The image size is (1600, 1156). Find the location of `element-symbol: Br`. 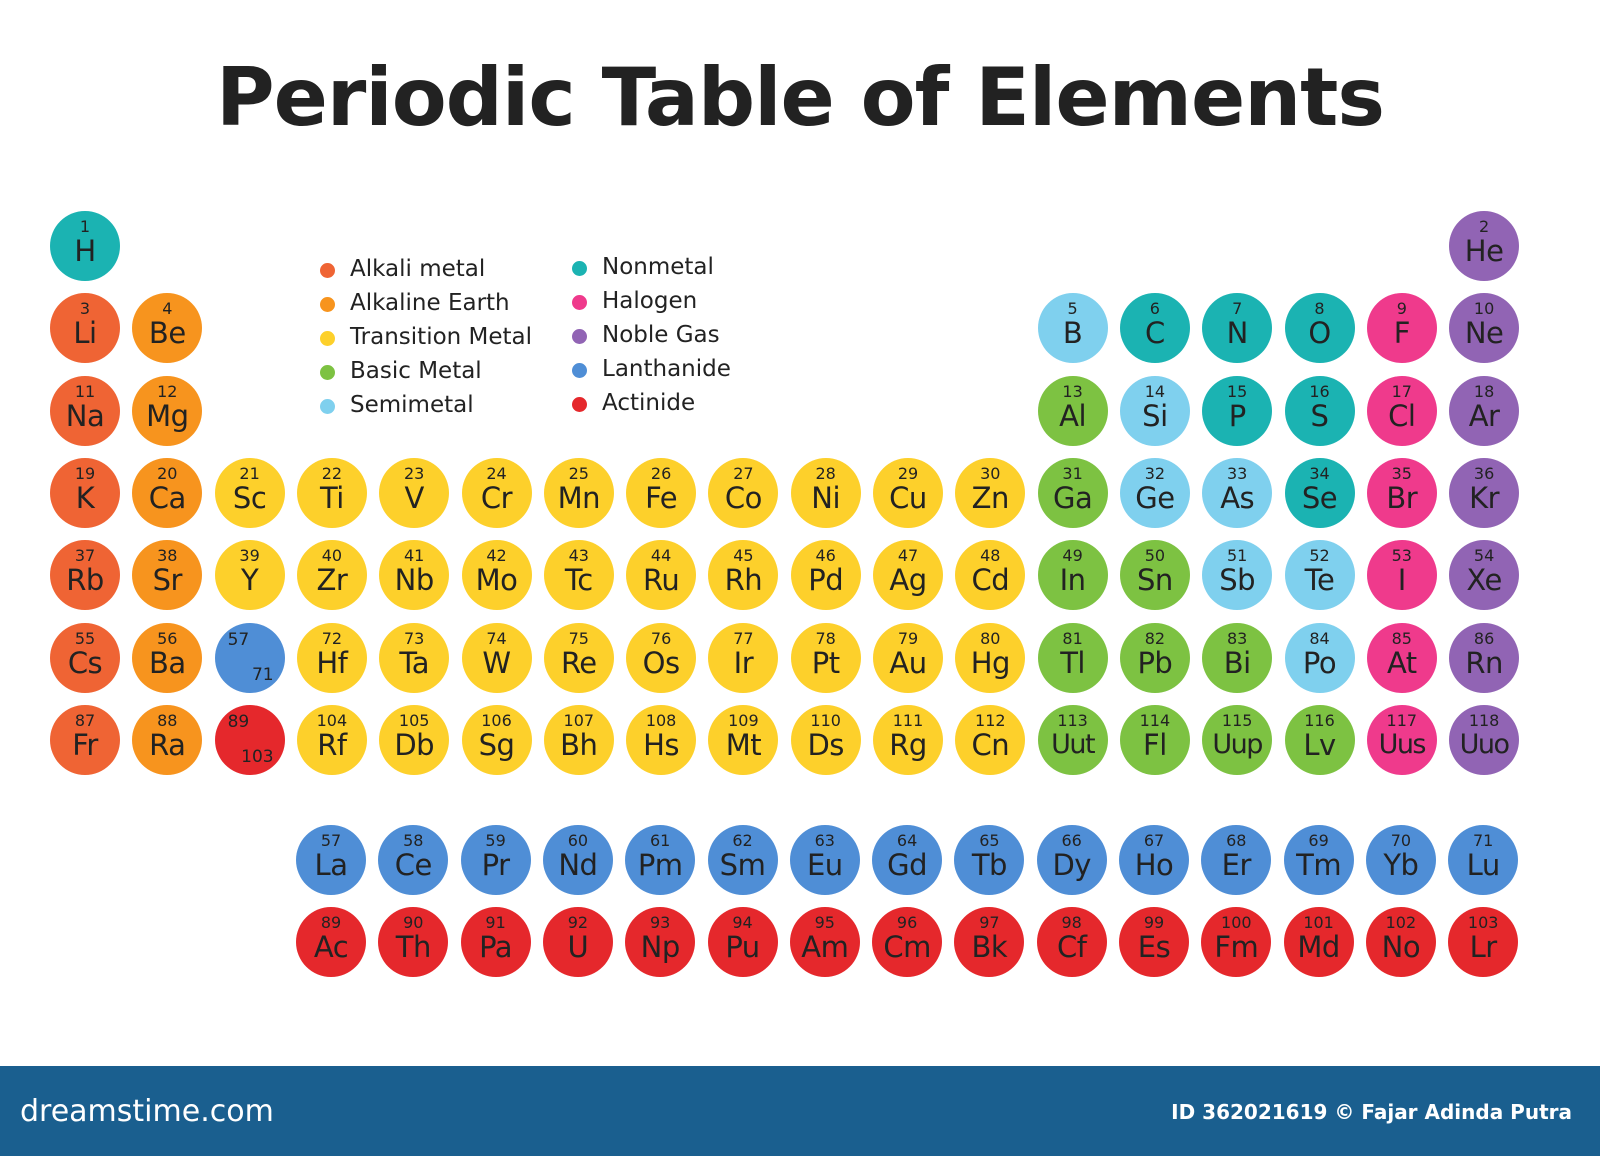

element-symbol: Br is located at coordinates (1402, 497).